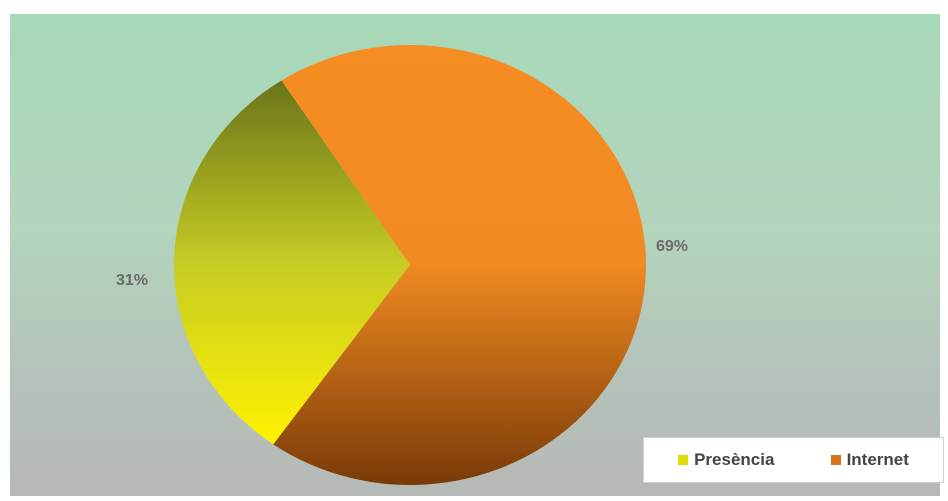  I want to click on legend-item-internet: Internet, so click(870, 460).